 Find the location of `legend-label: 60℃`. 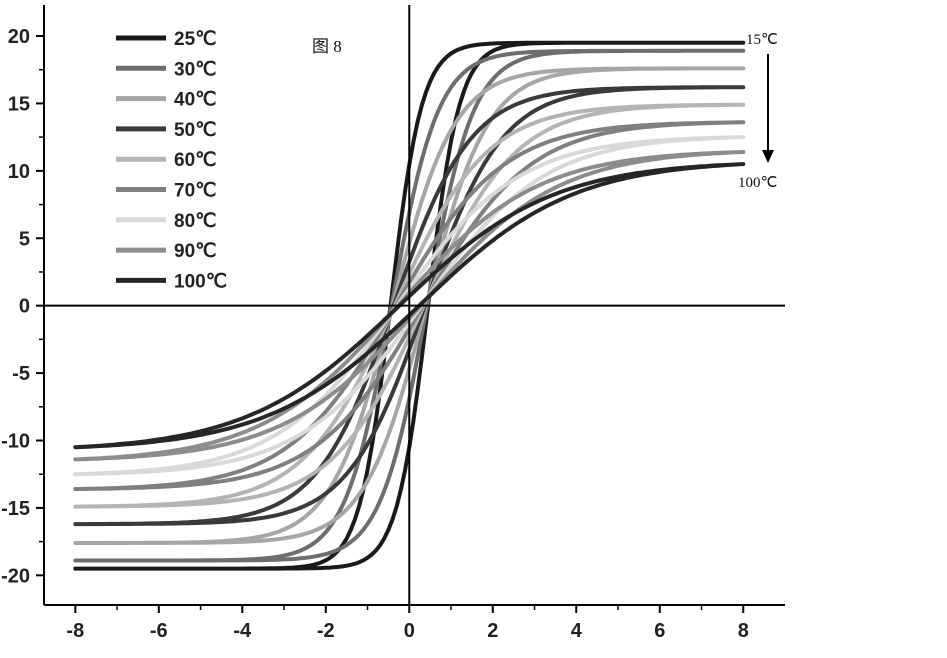

legend-label: 60℃ is located at coordinates (195, 160).